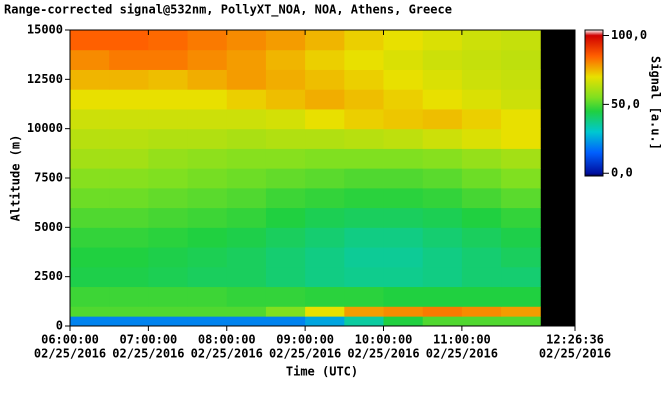 The width and height of the screenshot is (670, 406). Describe the element at coordinates (148, 340) in the screenshot. I see `x-tick-label: 07:00:00` at that location.